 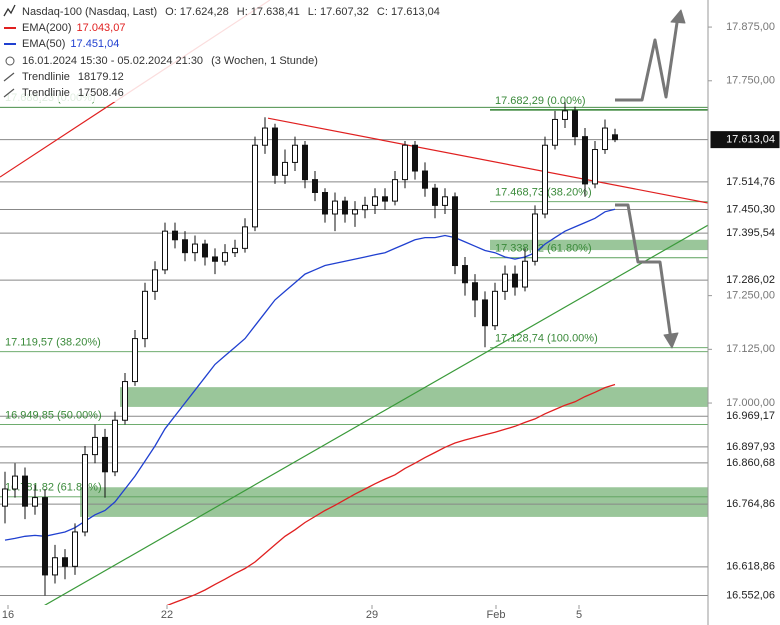 I want to click on title: Nasdaq-100 (Nasdaq, Last), so click(x=89, y=12).